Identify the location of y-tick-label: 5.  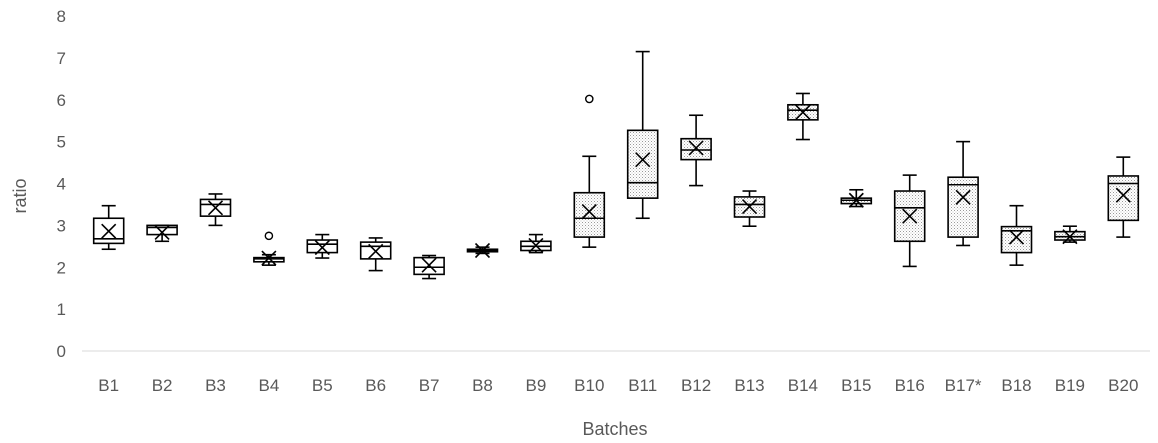
(61, 142).